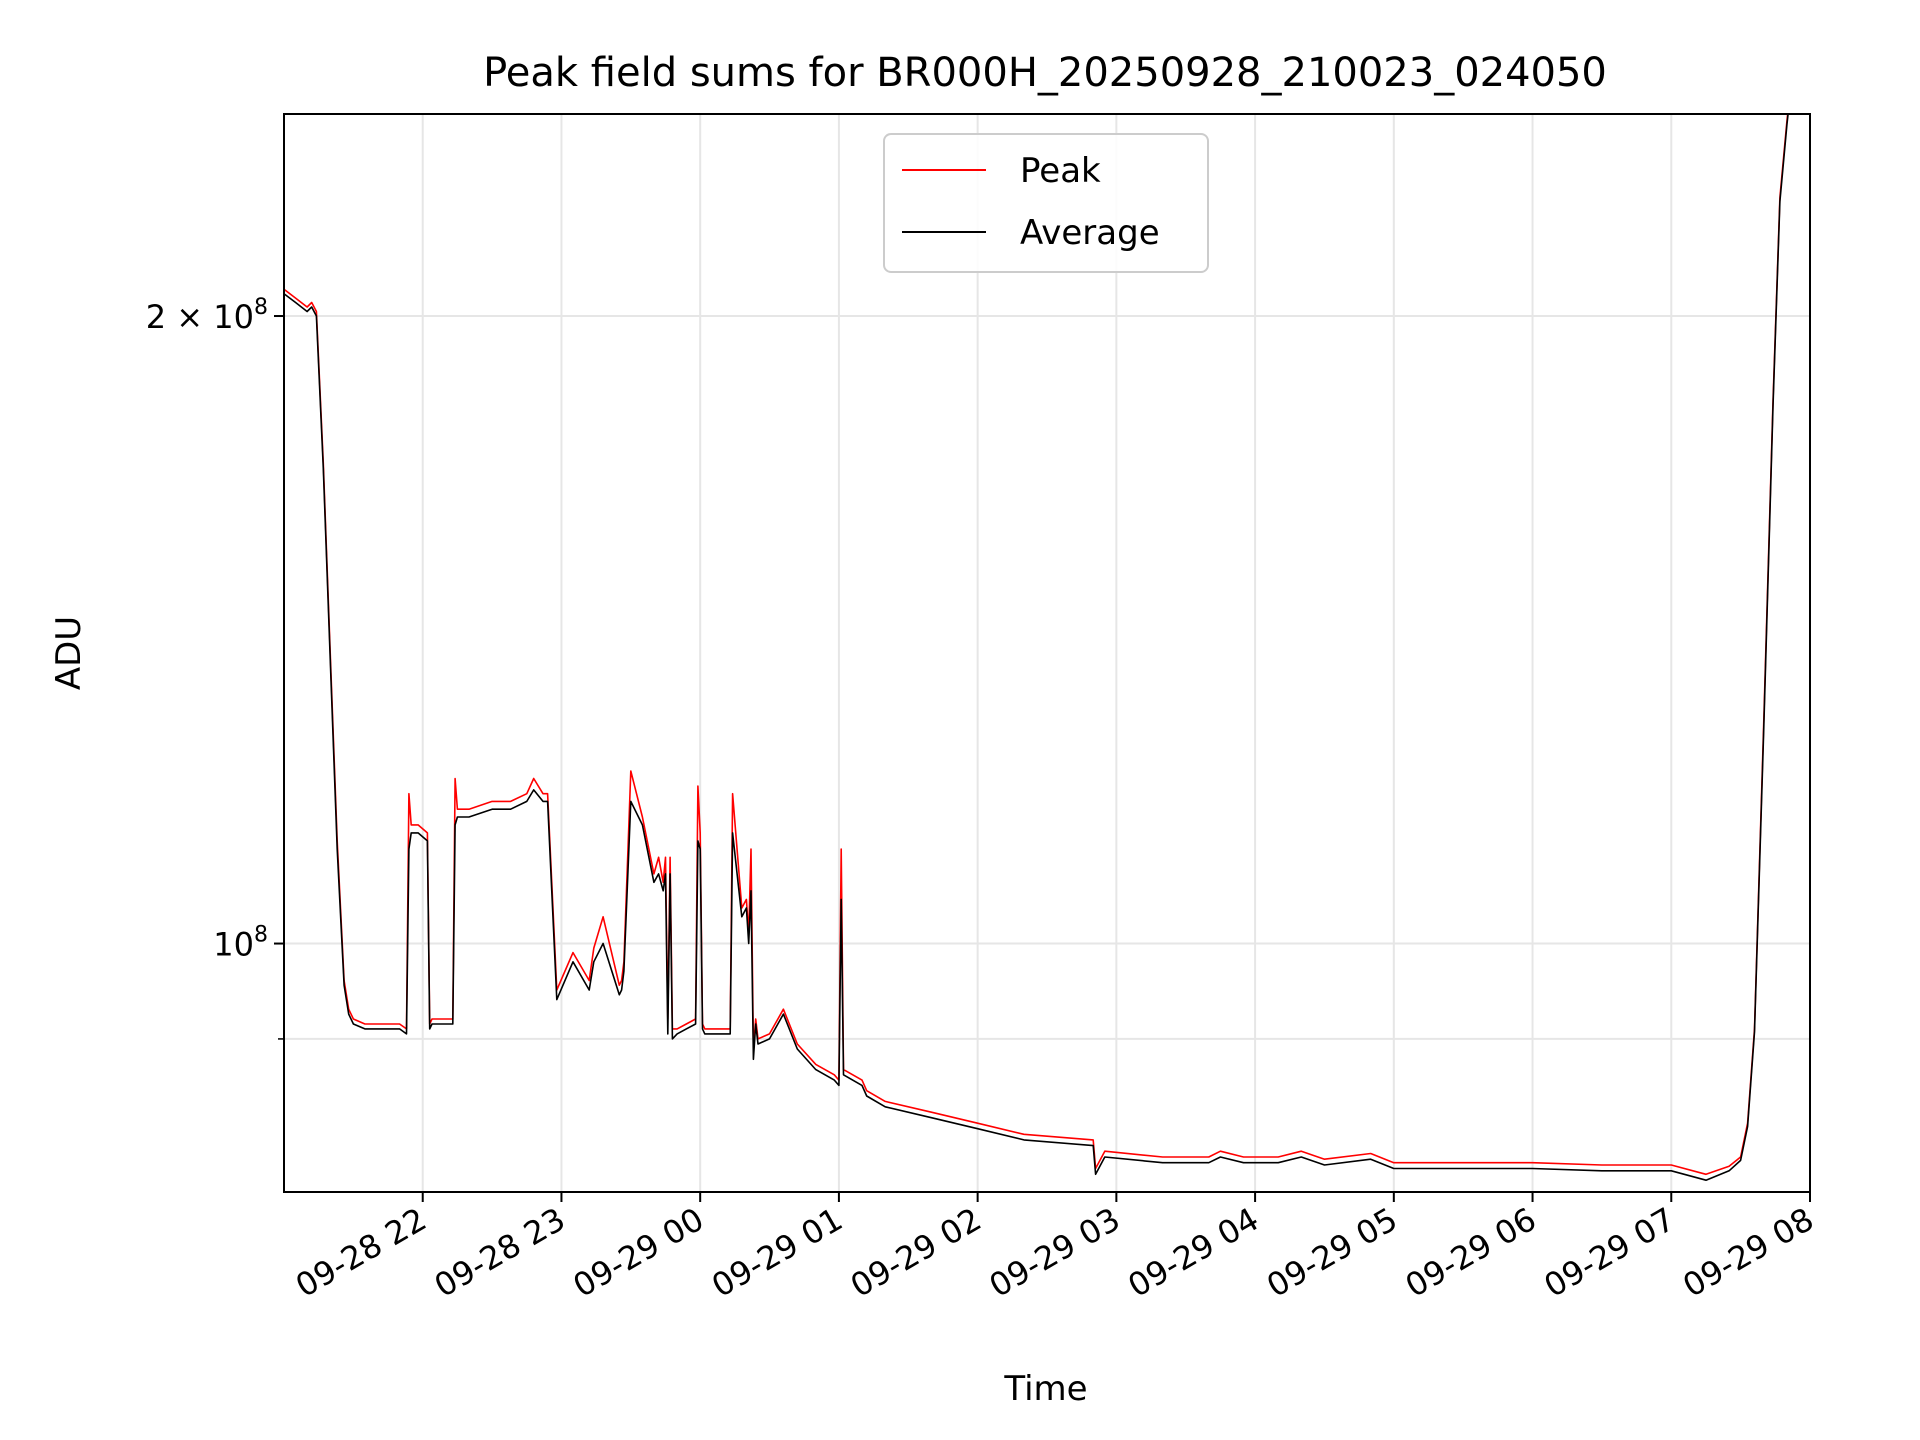 Image resolution: width=1920 pixels, height=1440 pixels. I want to click on x-tick-label: 09-29 01, so click(777, 1252).